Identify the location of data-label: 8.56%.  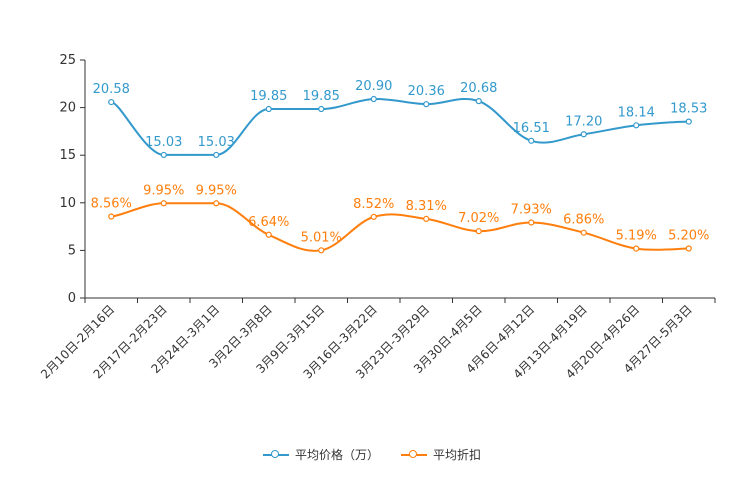
(111, 204).